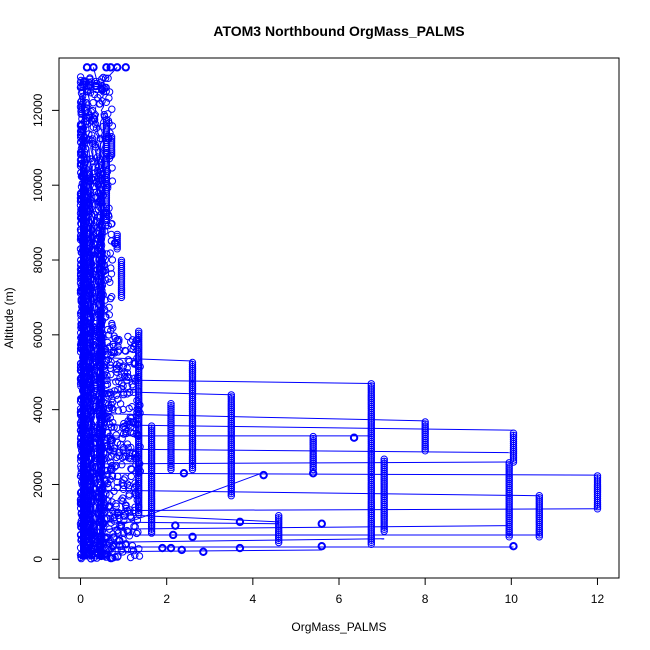  Describe the element at coordinates (38, 259) in the screenshot. I see `y-tick-label: 8000` at that location.